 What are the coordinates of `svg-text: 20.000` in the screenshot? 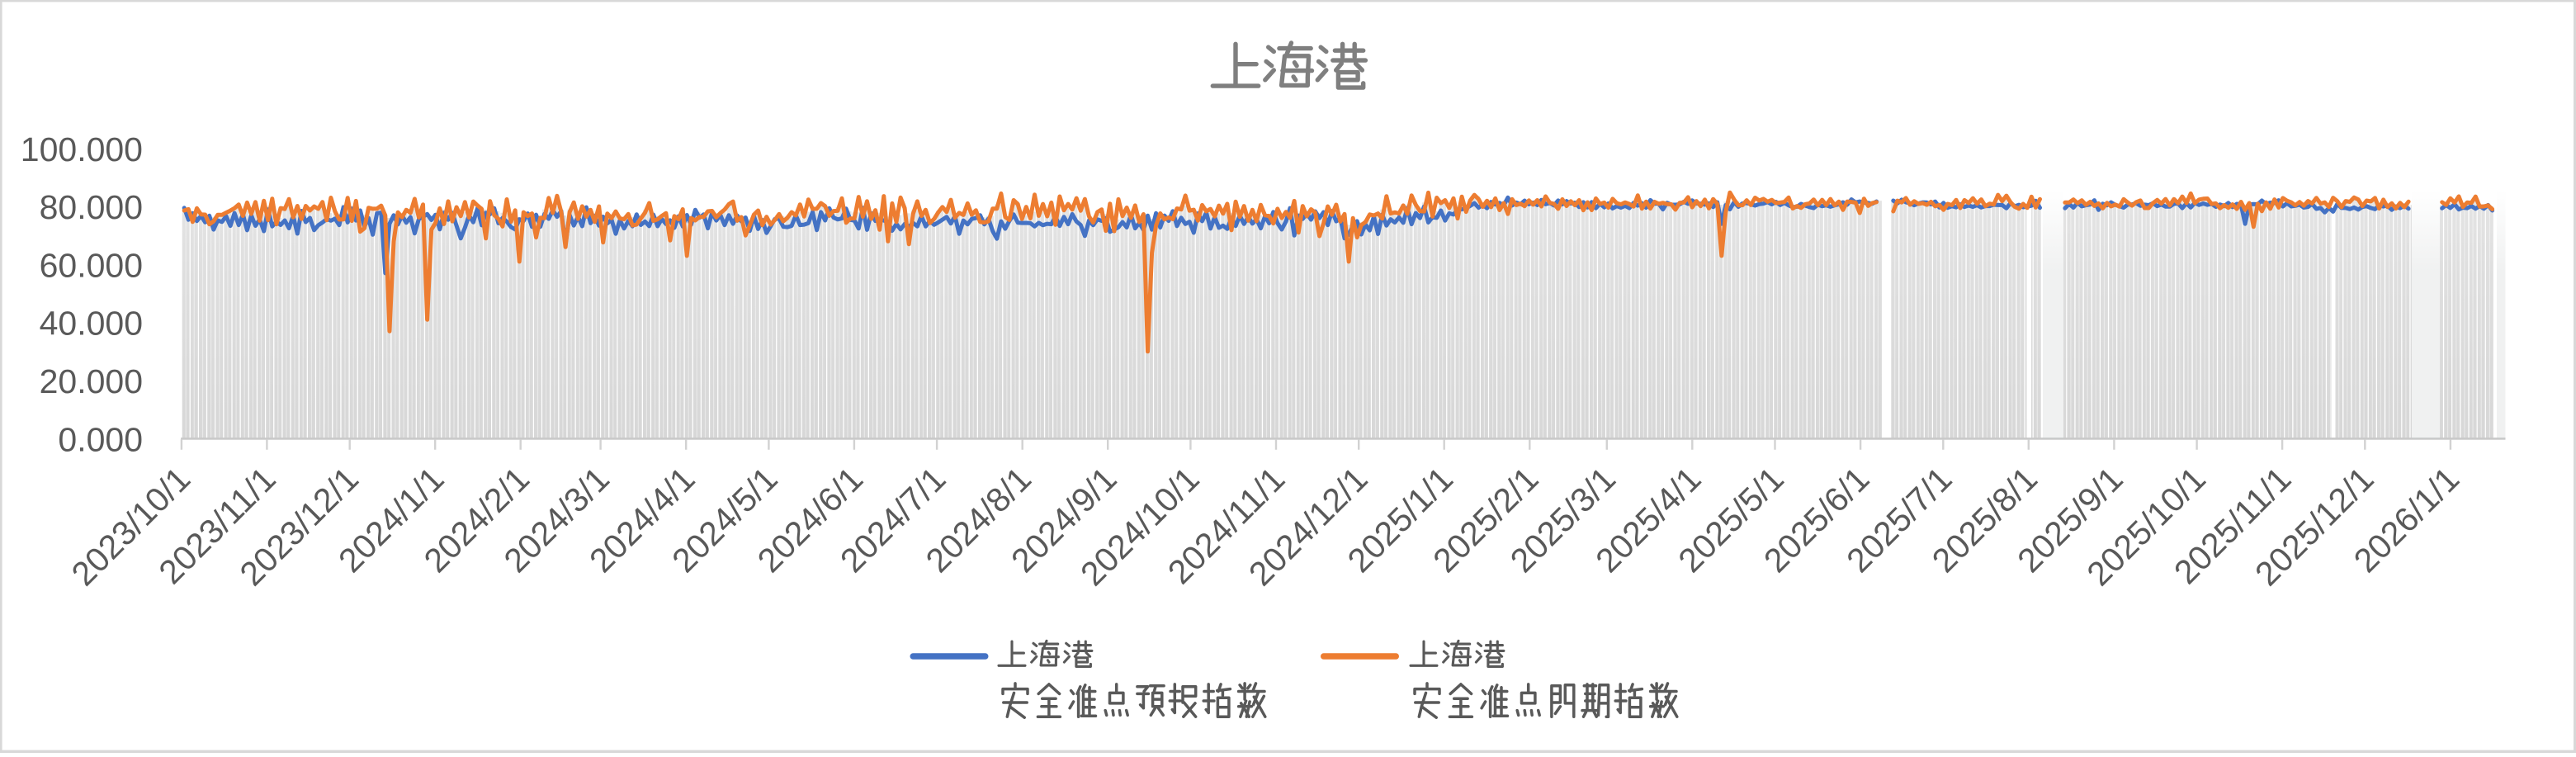 It's located at (91, 381).